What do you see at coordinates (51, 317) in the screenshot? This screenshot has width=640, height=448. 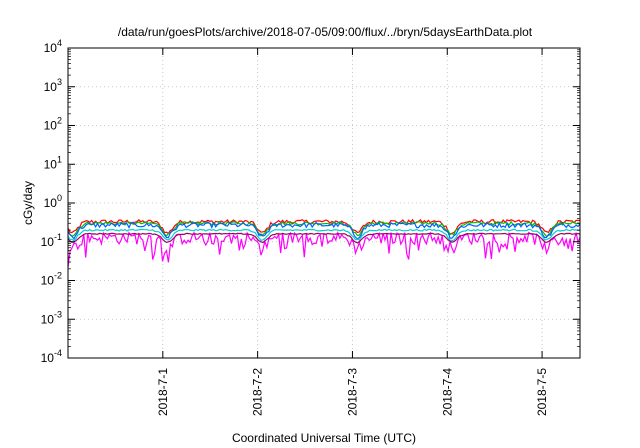 I see `y-tick-label: 10⁻³` at bounding box center [51, 317].